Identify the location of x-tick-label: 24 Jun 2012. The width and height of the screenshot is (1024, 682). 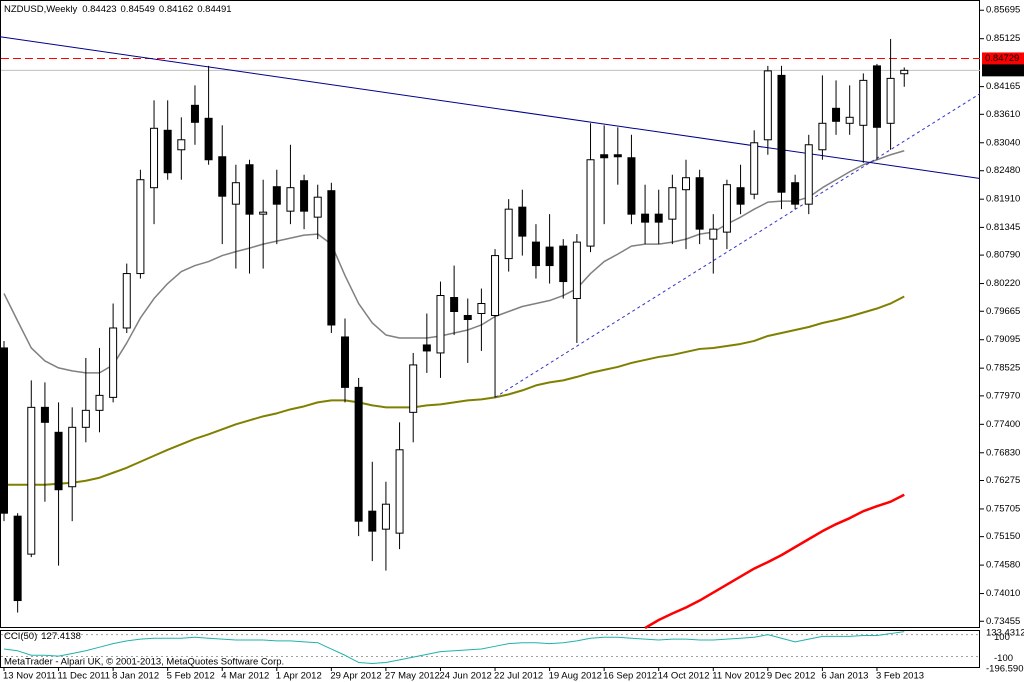
(465, 676).